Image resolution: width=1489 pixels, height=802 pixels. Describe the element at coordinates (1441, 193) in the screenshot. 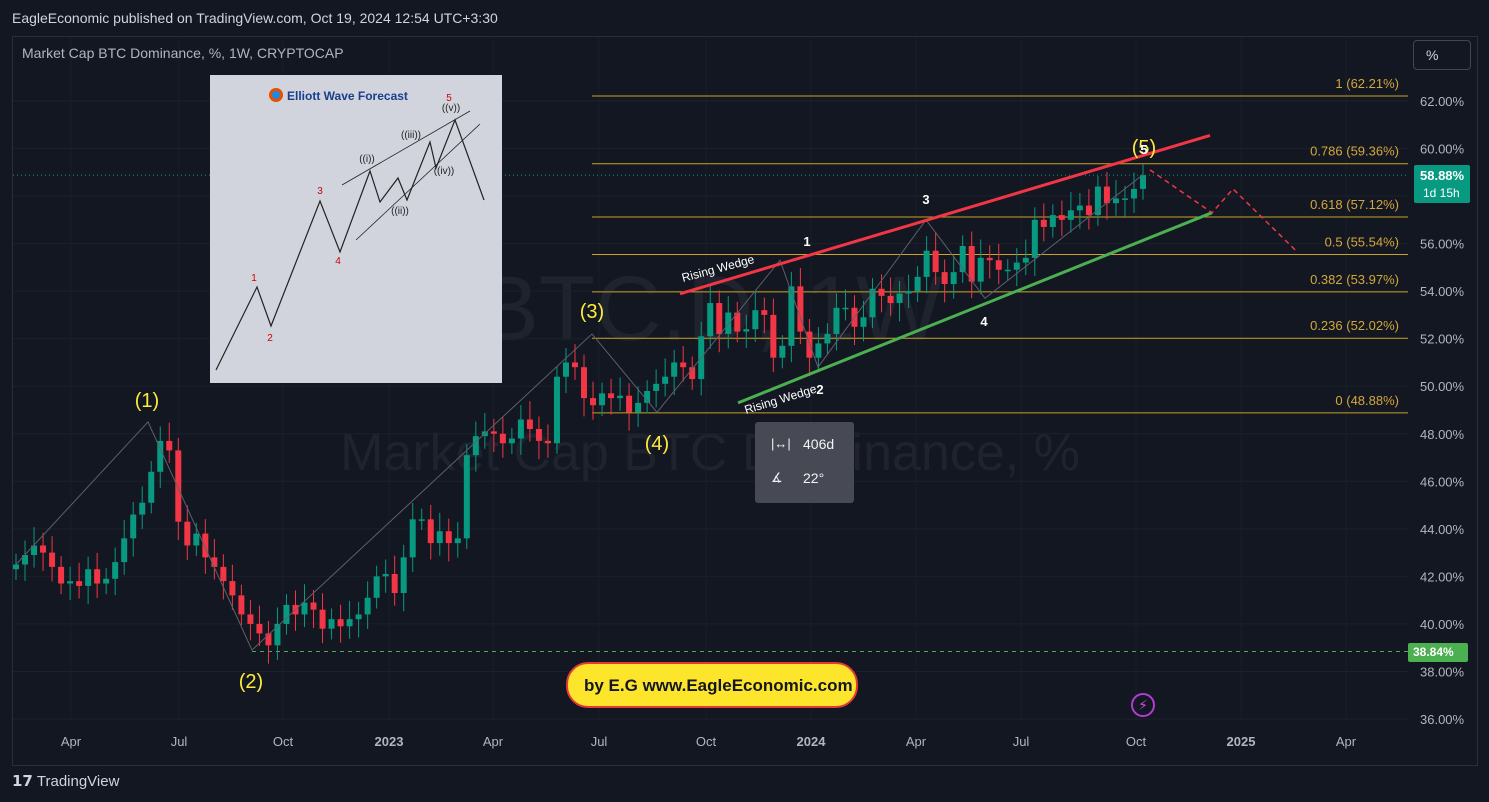

I see `bar-countdown-label: 1d 15h` at that location.